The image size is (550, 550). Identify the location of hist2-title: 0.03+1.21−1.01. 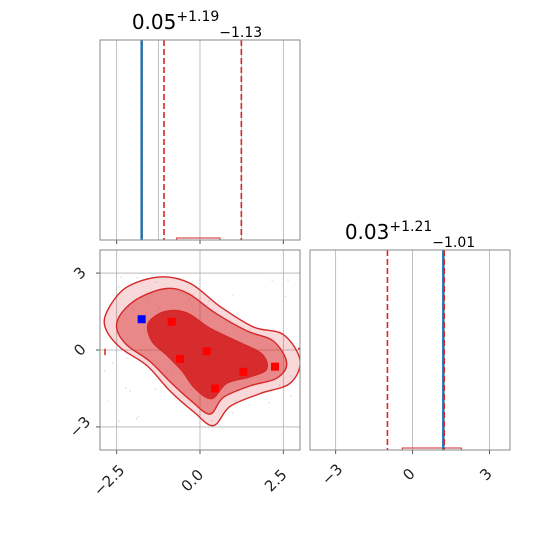
(410, 235).